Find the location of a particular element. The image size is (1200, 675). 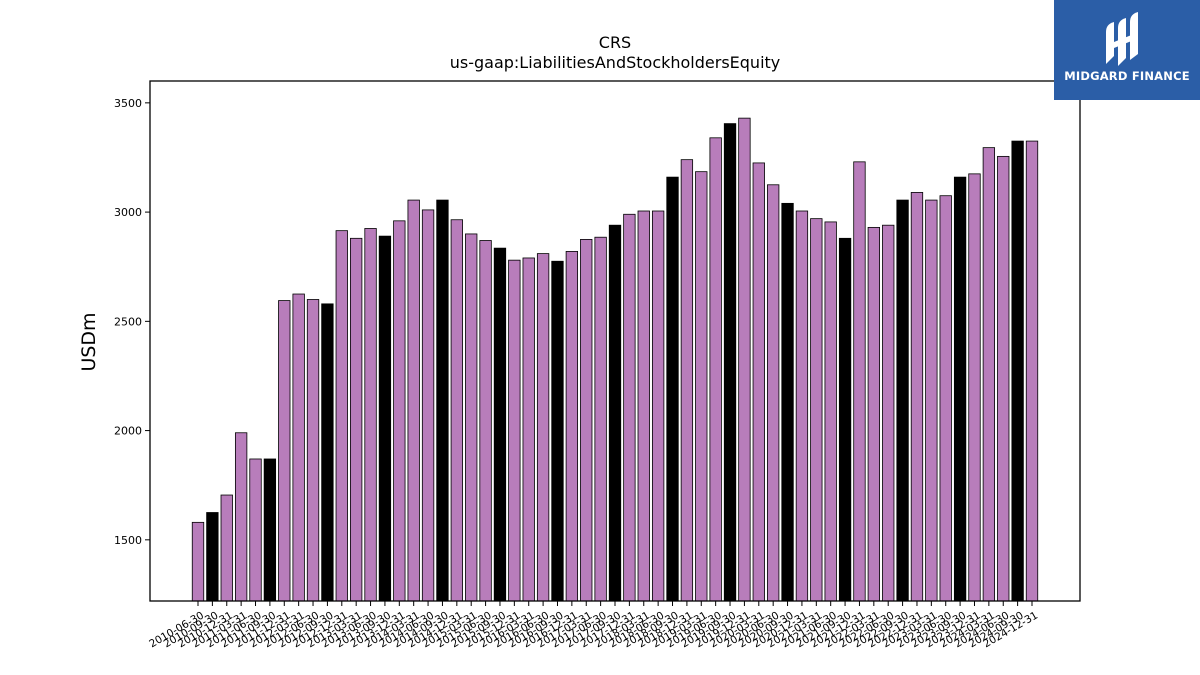

midgard-finance-logo: MIDGARD FINANCE is located at coordinates (1127, 50).